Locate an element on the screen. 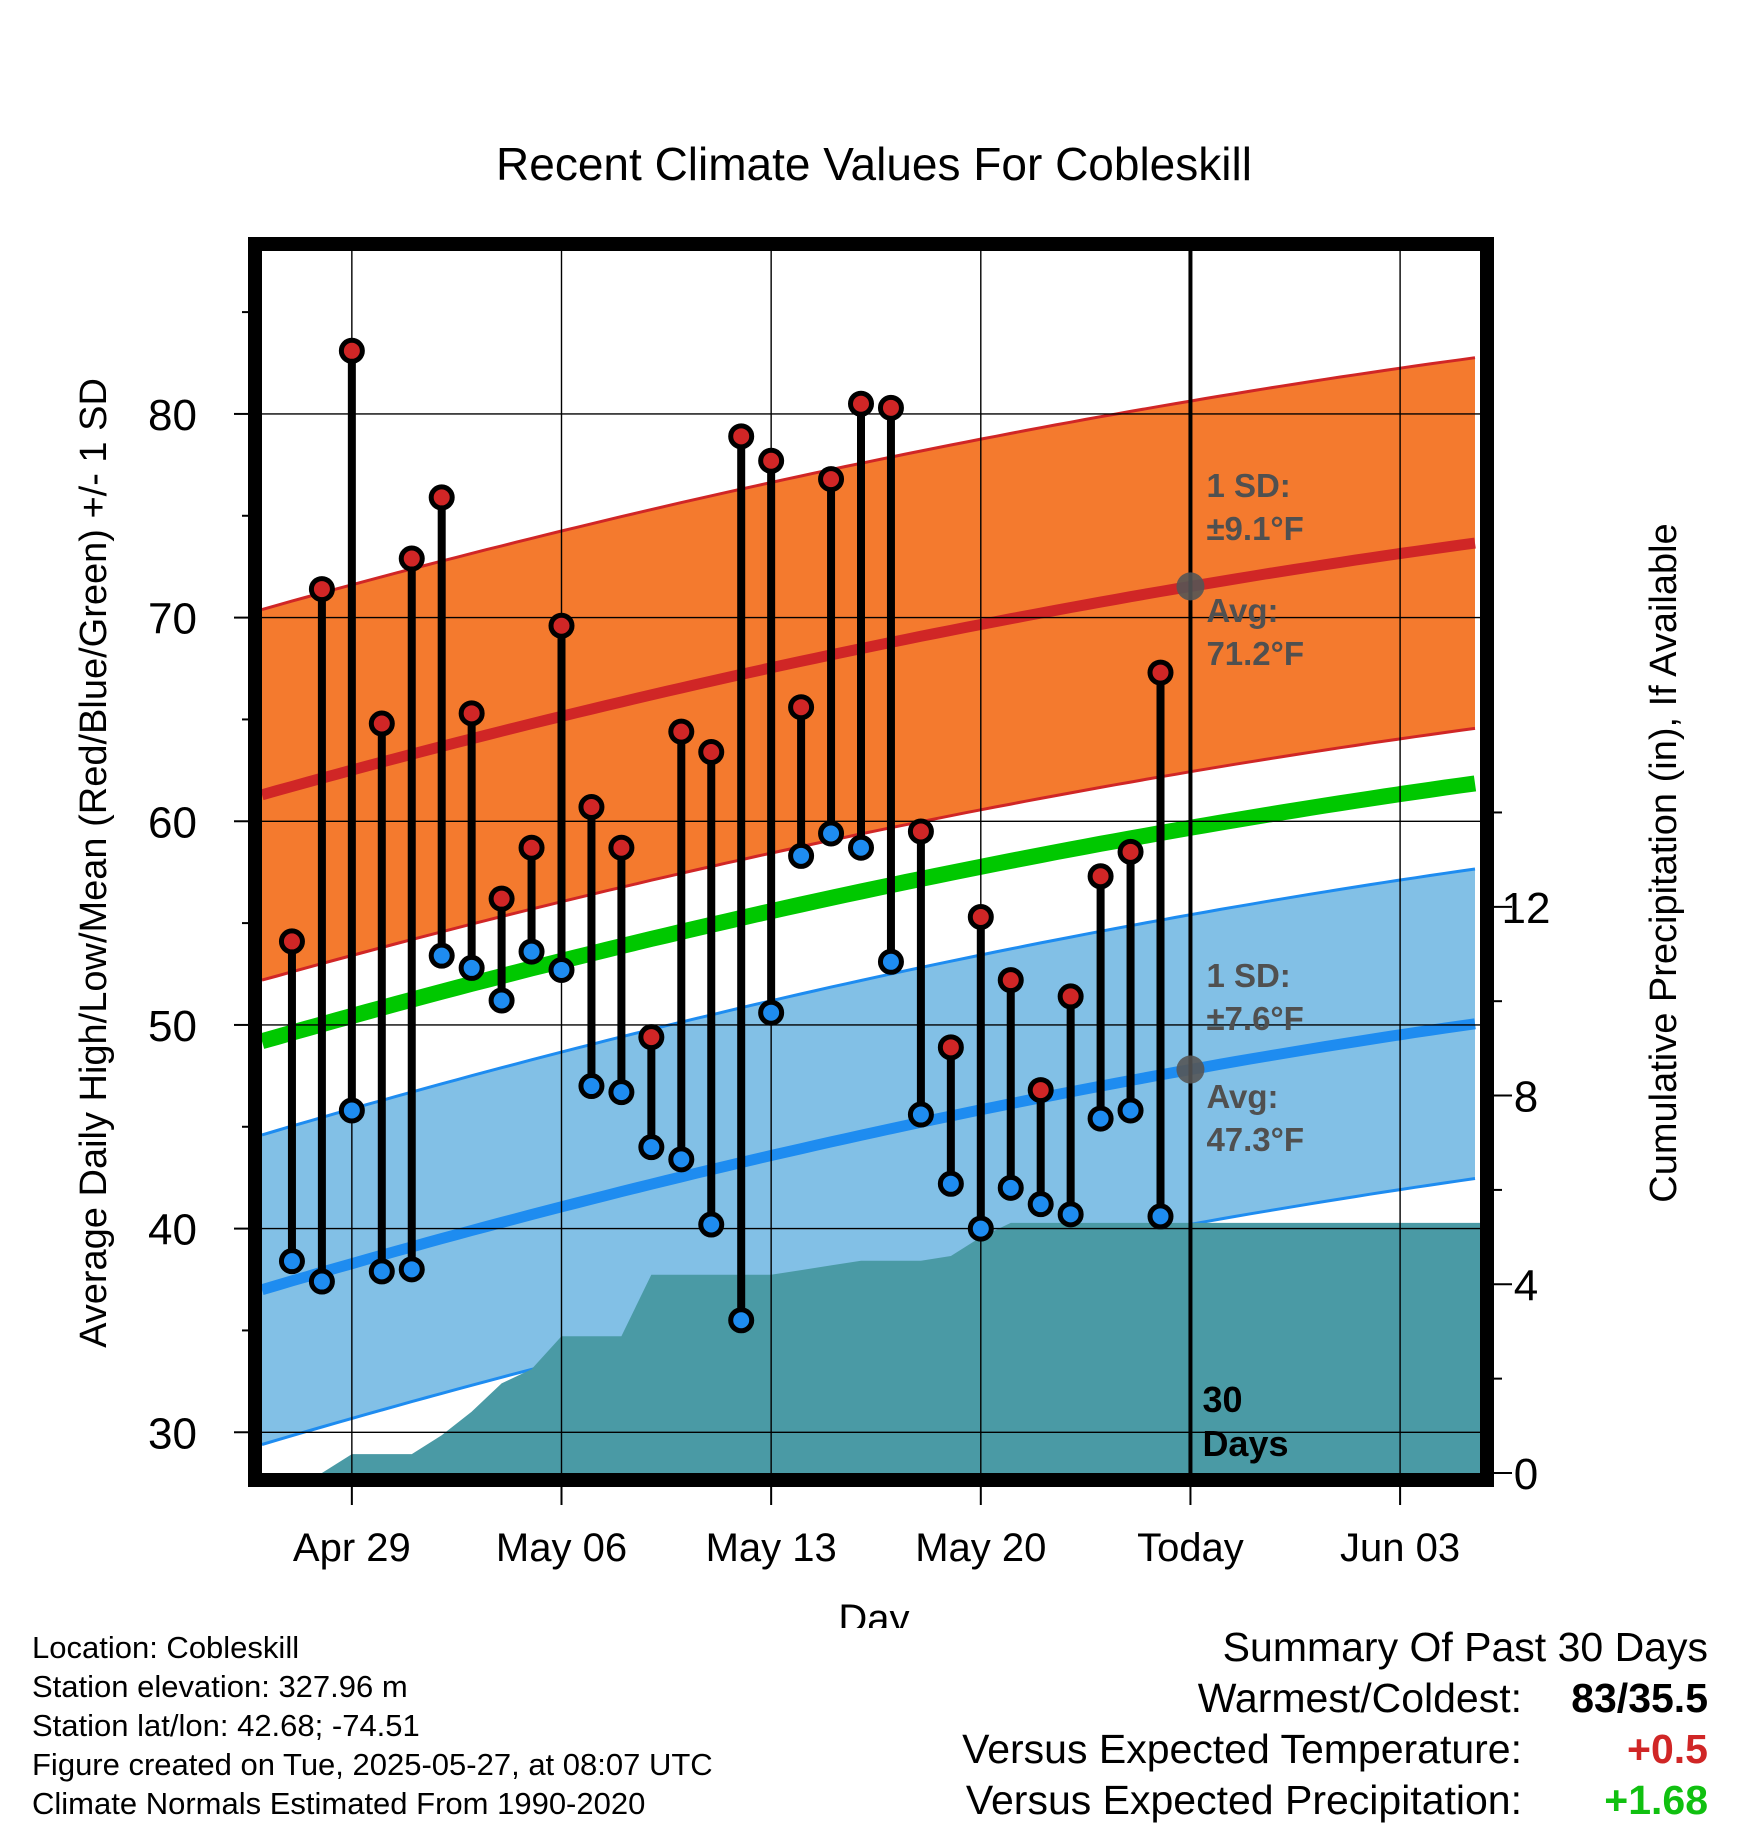  high-sd-label: 1 SD: is located at coordinates (1248, 485).